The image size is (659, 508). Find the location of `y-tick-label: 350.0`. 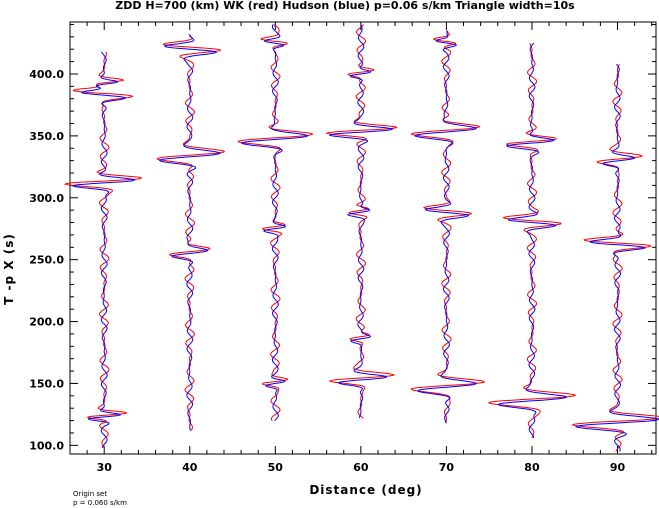

y-tick-label: 350.0 is located at coordinates (46, 136).